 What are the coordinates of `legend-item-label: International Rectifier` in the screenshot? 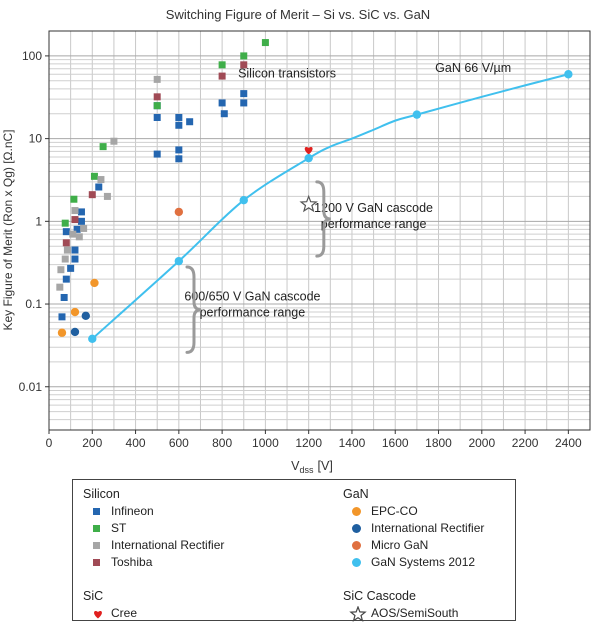 It's located at (428, 528).